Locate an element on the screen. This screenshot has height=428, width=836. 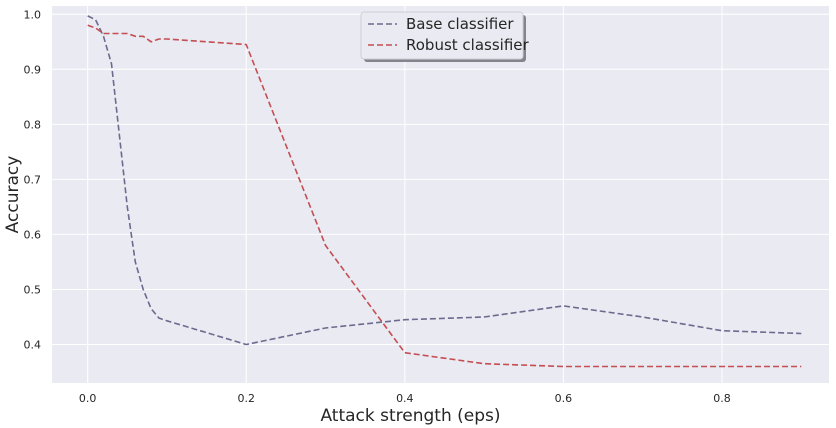
x-tick-label-2: 0.4 is located at coordinates (405, 398).